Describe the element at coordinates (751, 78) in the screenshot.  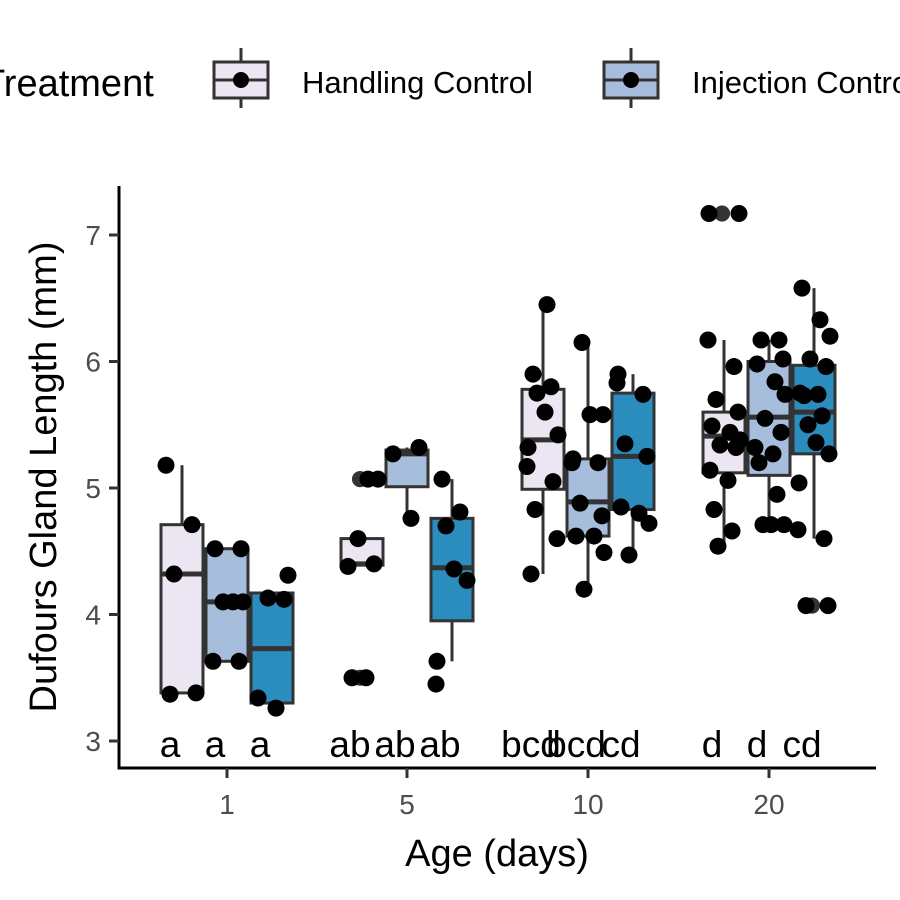
I see `legend-item: Injection Control` at that location.